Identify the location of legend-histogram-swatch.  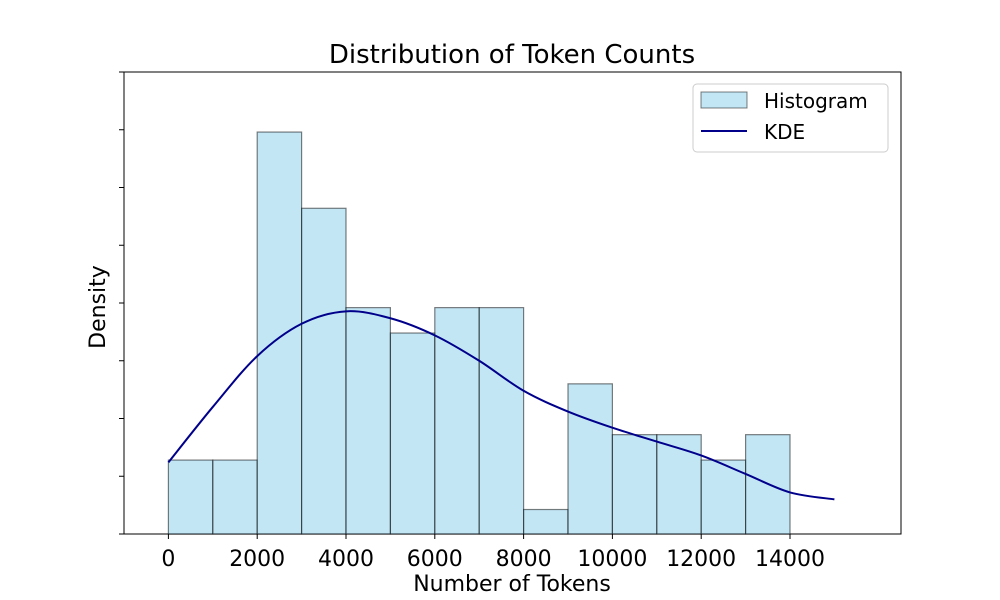
(724, 100).